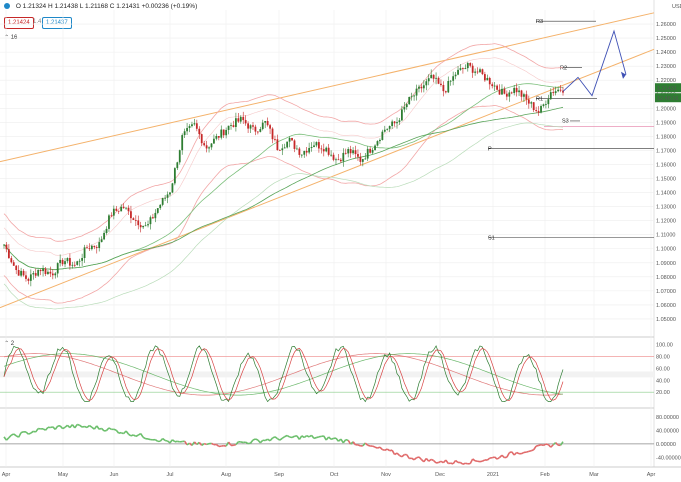 This screenshot has height=482, width=681. Describe the element at coordinates (651, 475) in the screenshot. I see `x-tick-label: Apr` at that location.